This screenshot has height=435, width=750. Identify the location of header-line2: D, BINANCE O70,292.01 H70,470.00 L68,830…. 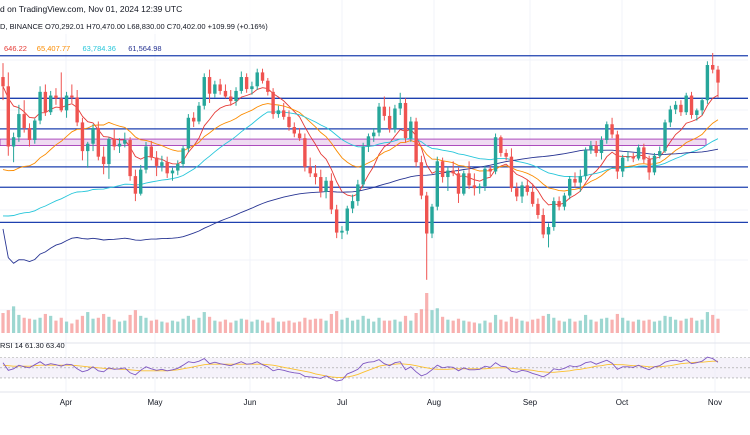
(134, 26).